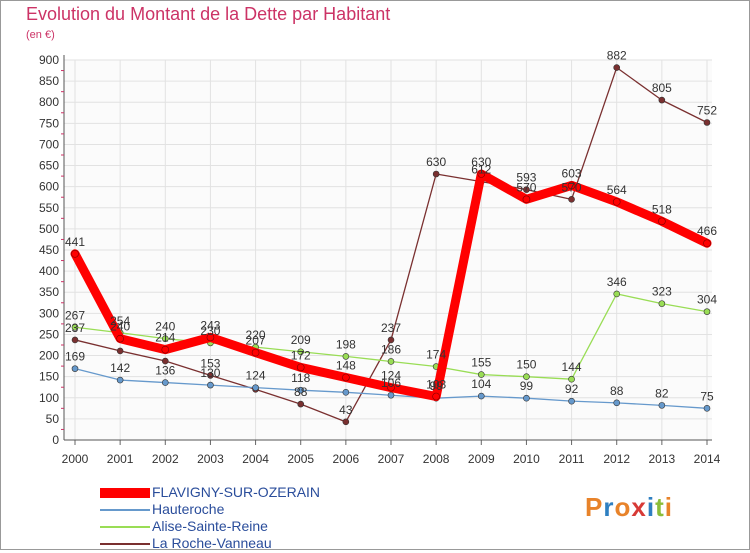  I want to click on legend-label-roche-vanneau: La Roche-Vanneau, so click(212, 543).